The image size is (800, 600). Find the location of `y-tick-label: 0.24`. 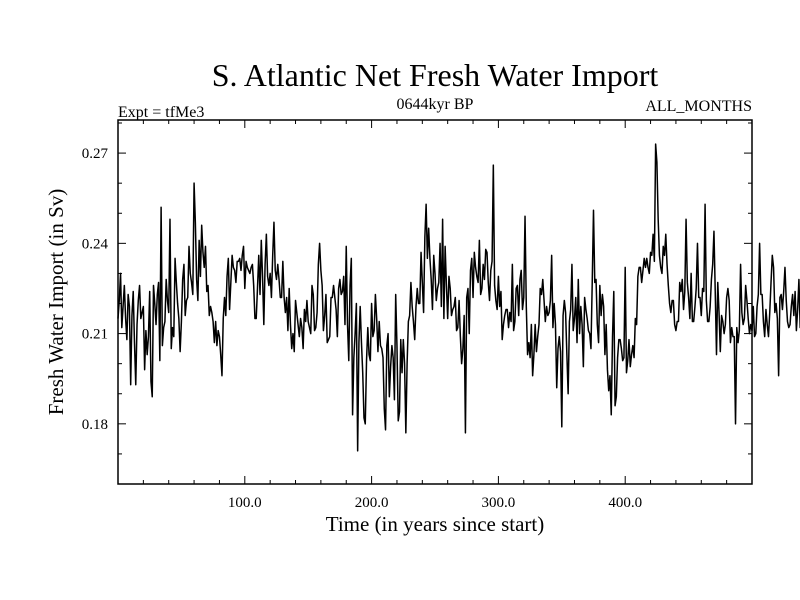

y-tick-label: 0.24 is located at coordinates (95, 244).